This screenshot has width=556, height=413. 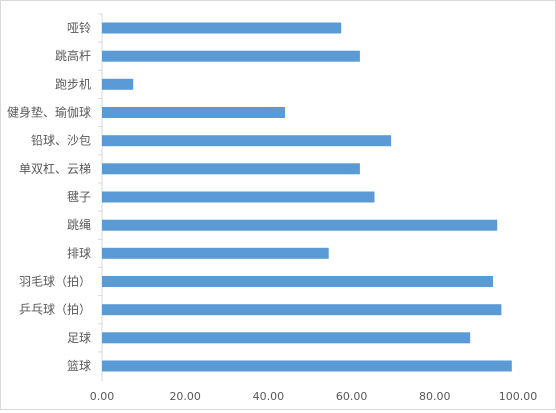 What do you see at coordinates (352, 396) in the screenshot?
I see `x-tick-label-4: 60.00` at bounding box center [352, 396].